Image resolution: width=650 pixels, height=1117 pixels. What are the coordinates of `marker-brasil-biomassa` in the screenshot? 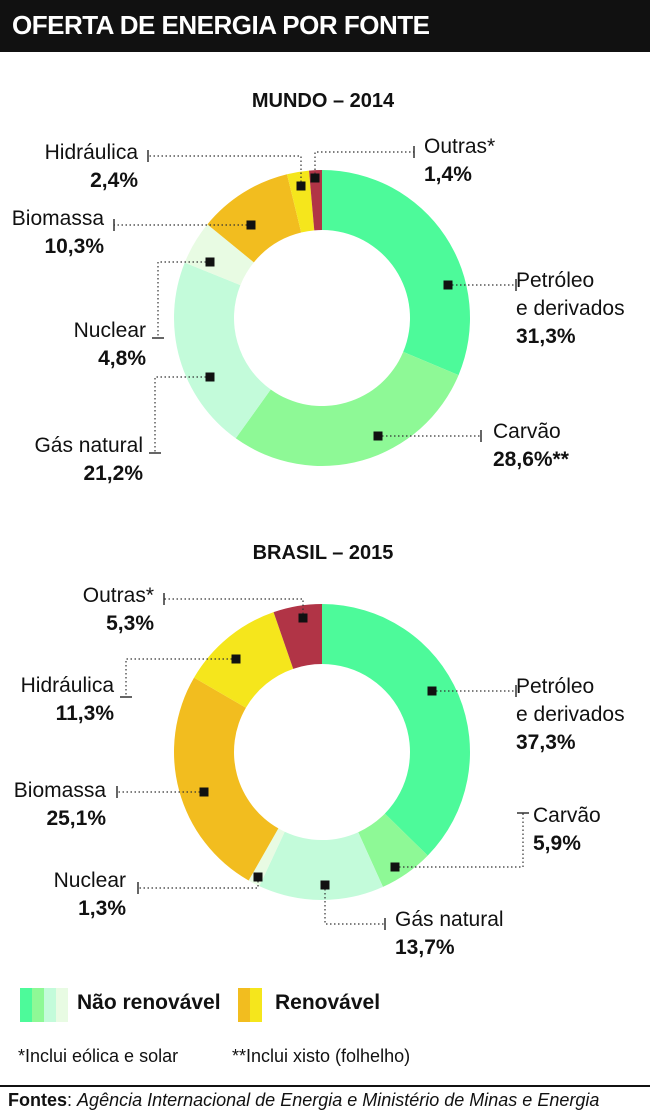 It's located at (204, 792).